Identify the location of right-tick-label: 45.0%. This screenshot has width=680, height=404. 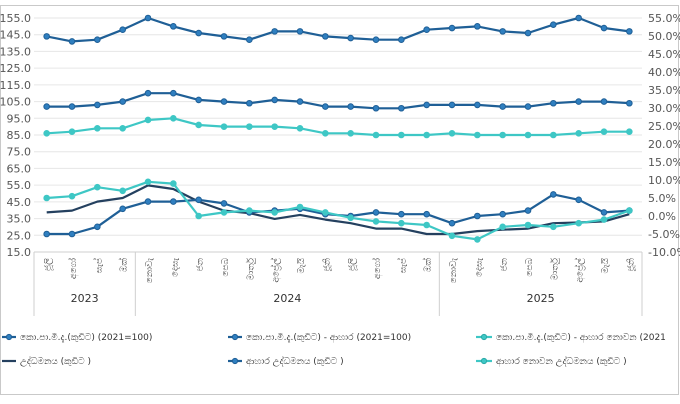
(664, 54).